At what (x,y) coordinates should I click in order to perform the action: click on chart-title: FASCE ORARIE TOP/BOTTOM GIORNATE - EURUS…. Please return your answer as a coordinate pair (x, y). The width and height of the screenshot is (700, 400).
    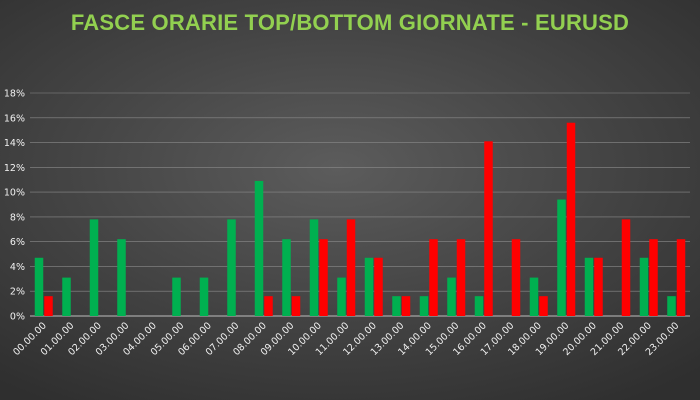
    Looking at the image, I should click on (350, 22).